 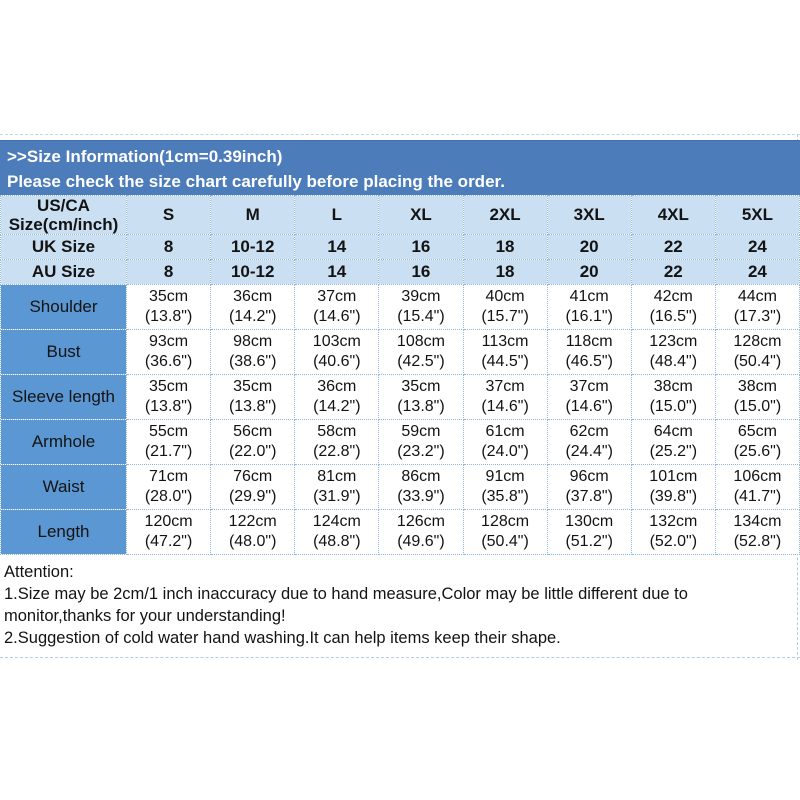 What do you see at coordinates (505, 532) in the screenshot?
I see `measurement-cell: 128cm (50.4")` at bounding box center [505, 532].